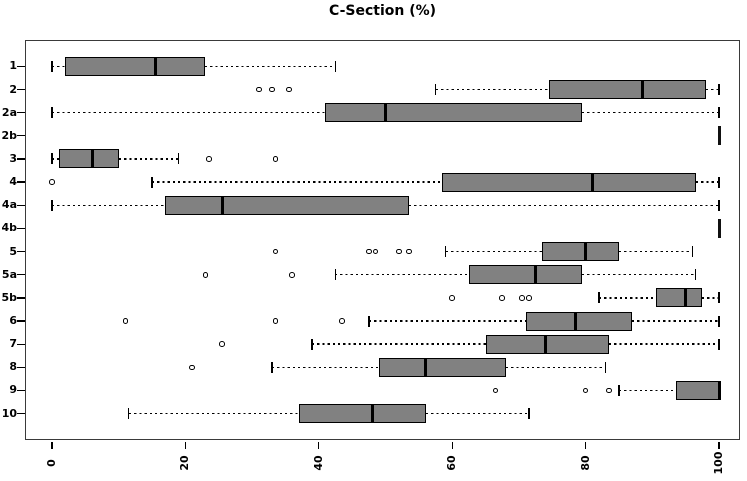  Describe the element at coordinates (452, 463) in the screenshot. I see `x-tick-label: 60` at that location.